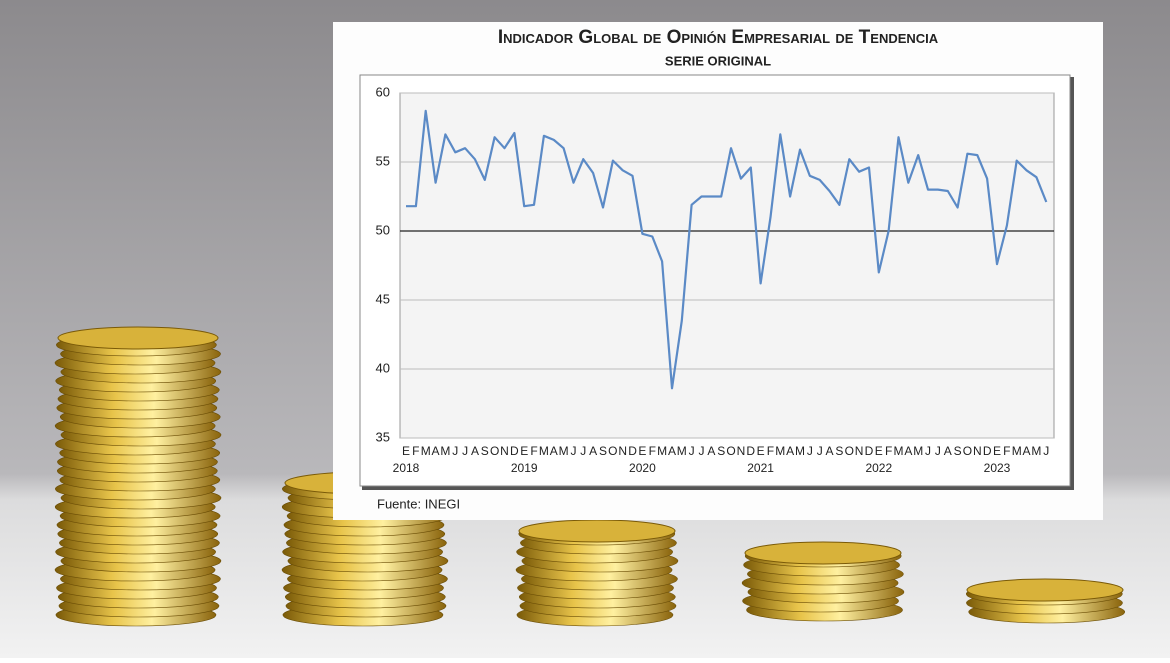 This screenshot has width=1170, height=663. What do you see at coordinates (718, 60) in the screenshot?
I see `chart-subtitle: SERIE ORIGINAL` at bounding box center [718, 60].